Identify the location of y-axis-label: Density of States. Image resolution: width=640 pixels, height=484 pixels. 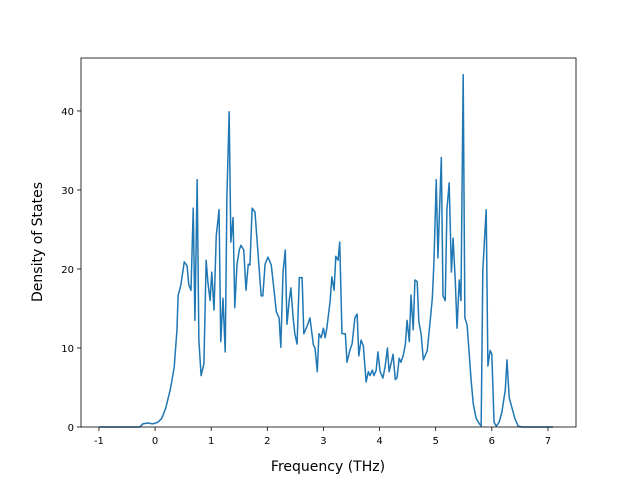
(38, 242).